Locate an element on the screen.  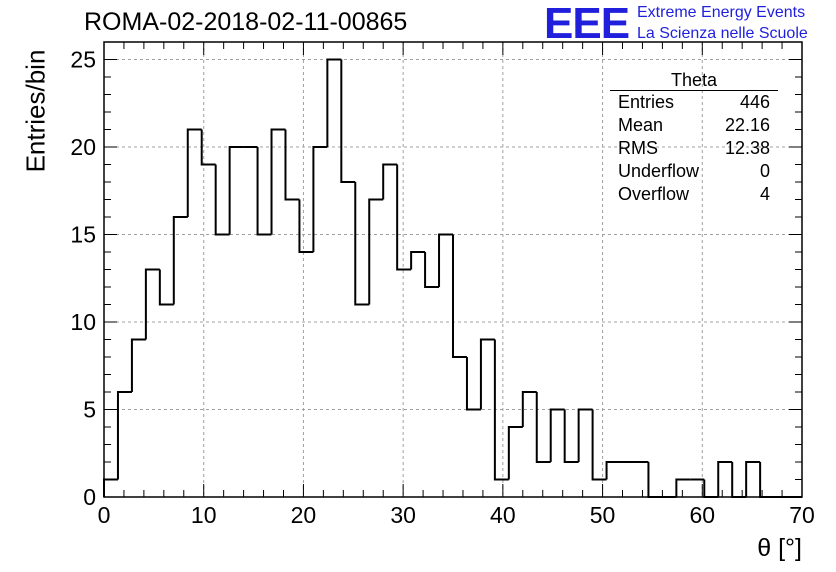
x-tick-label: 20 is located at coordinates (304, 515).